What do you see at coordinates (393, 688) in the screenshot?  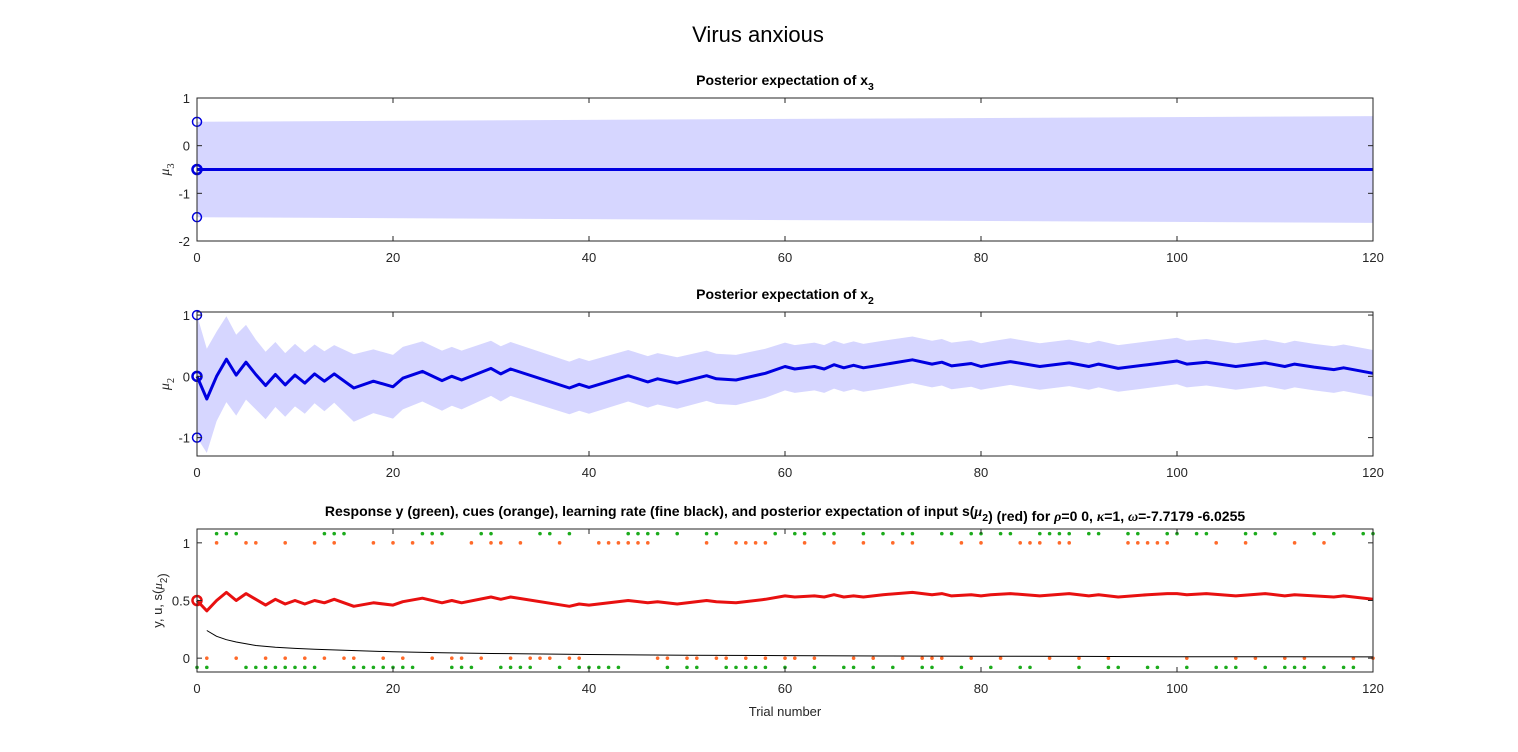 I see `x-tick-label: 20` at bounding box center [393, 688].